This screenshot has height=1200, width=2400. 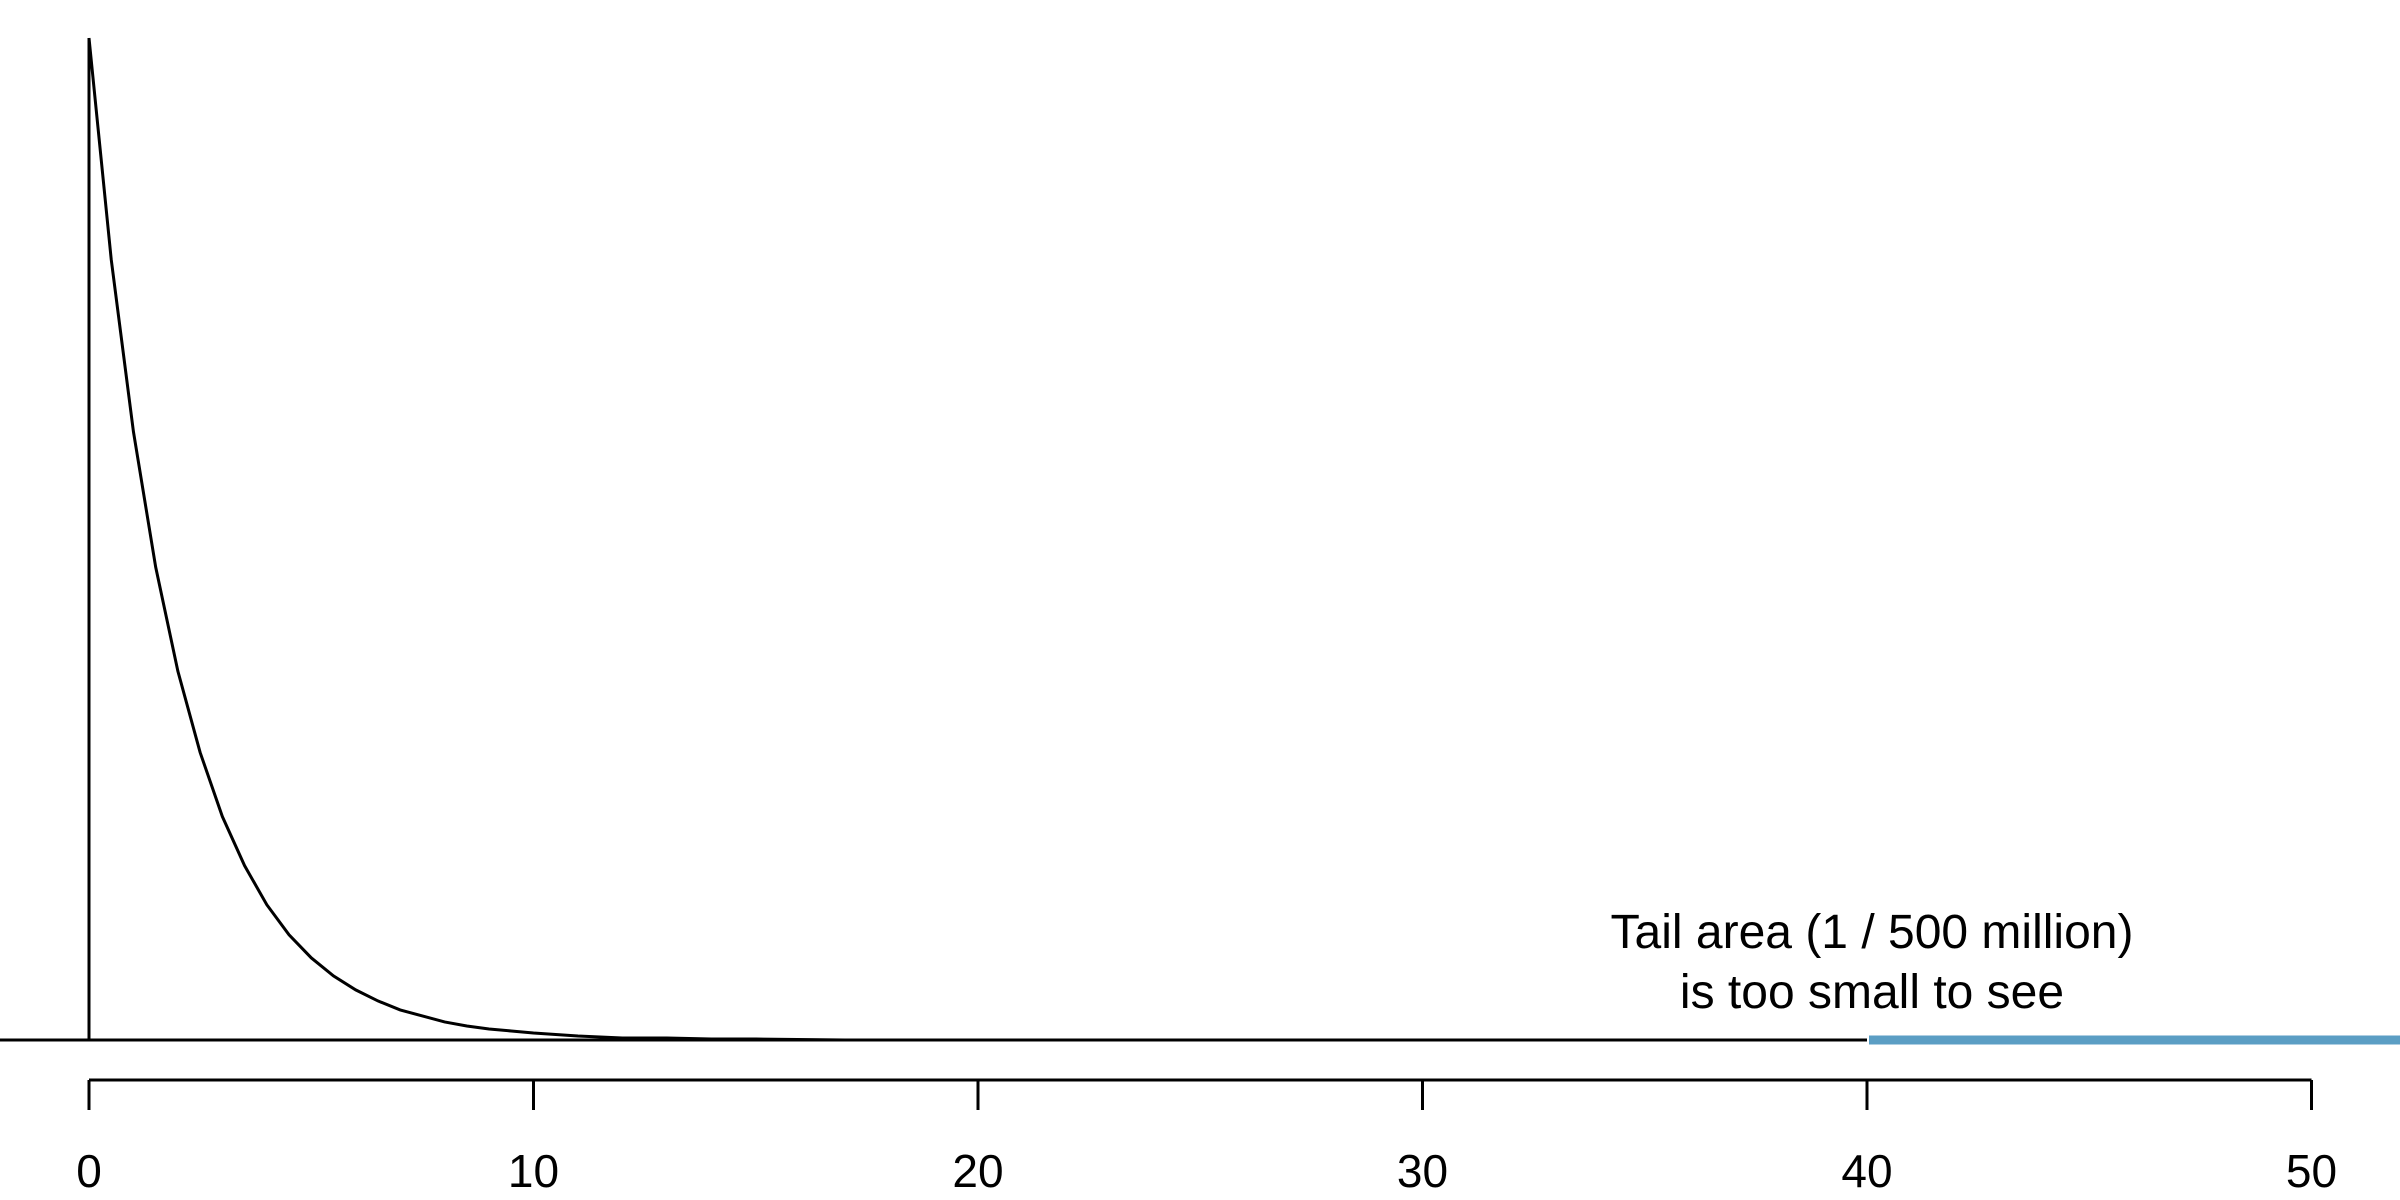 I want to click on x-axis: 0 10 20 30 40 50, so click(x=1206, y=1137).